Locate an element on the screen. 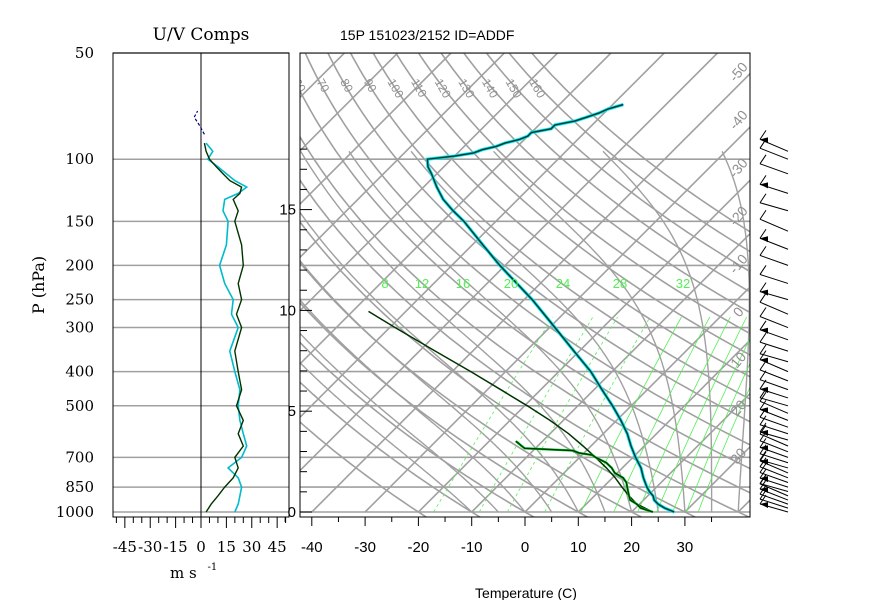  uv-tick-label: 15 is located at coordinates (226, 547).